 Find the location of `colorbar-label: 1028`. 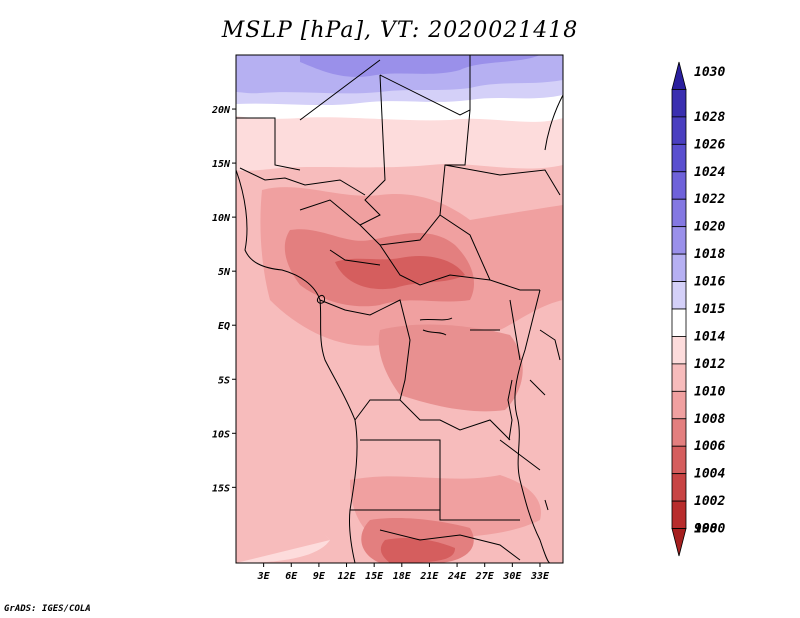

colorbar-label: 1028 is located at coordinates (709, 117).